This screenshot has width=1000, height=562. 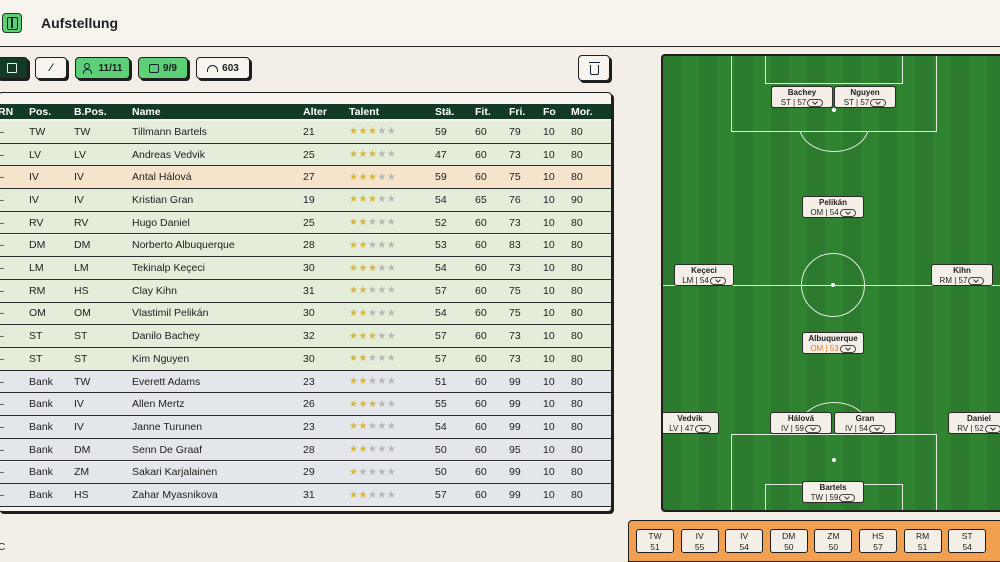 I want to click on cell-sta: 50, so click(x=441, y=472).